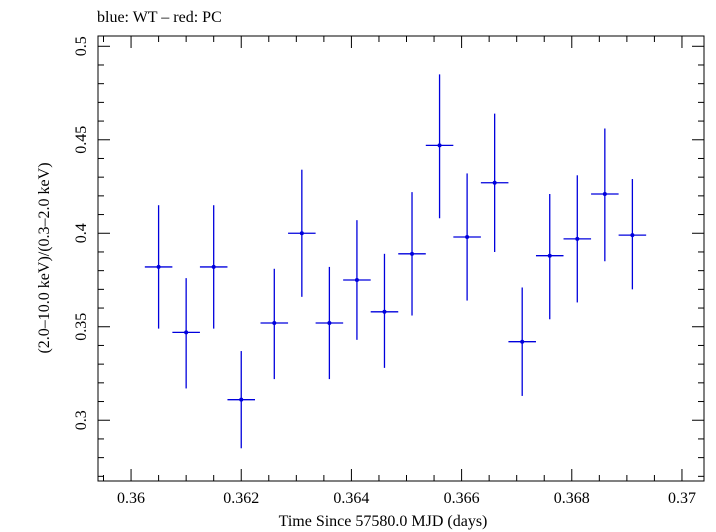 The height and width of the screenshot is (532, 716). I want to click on x-tick-label: 0.366, so click(462, 498).